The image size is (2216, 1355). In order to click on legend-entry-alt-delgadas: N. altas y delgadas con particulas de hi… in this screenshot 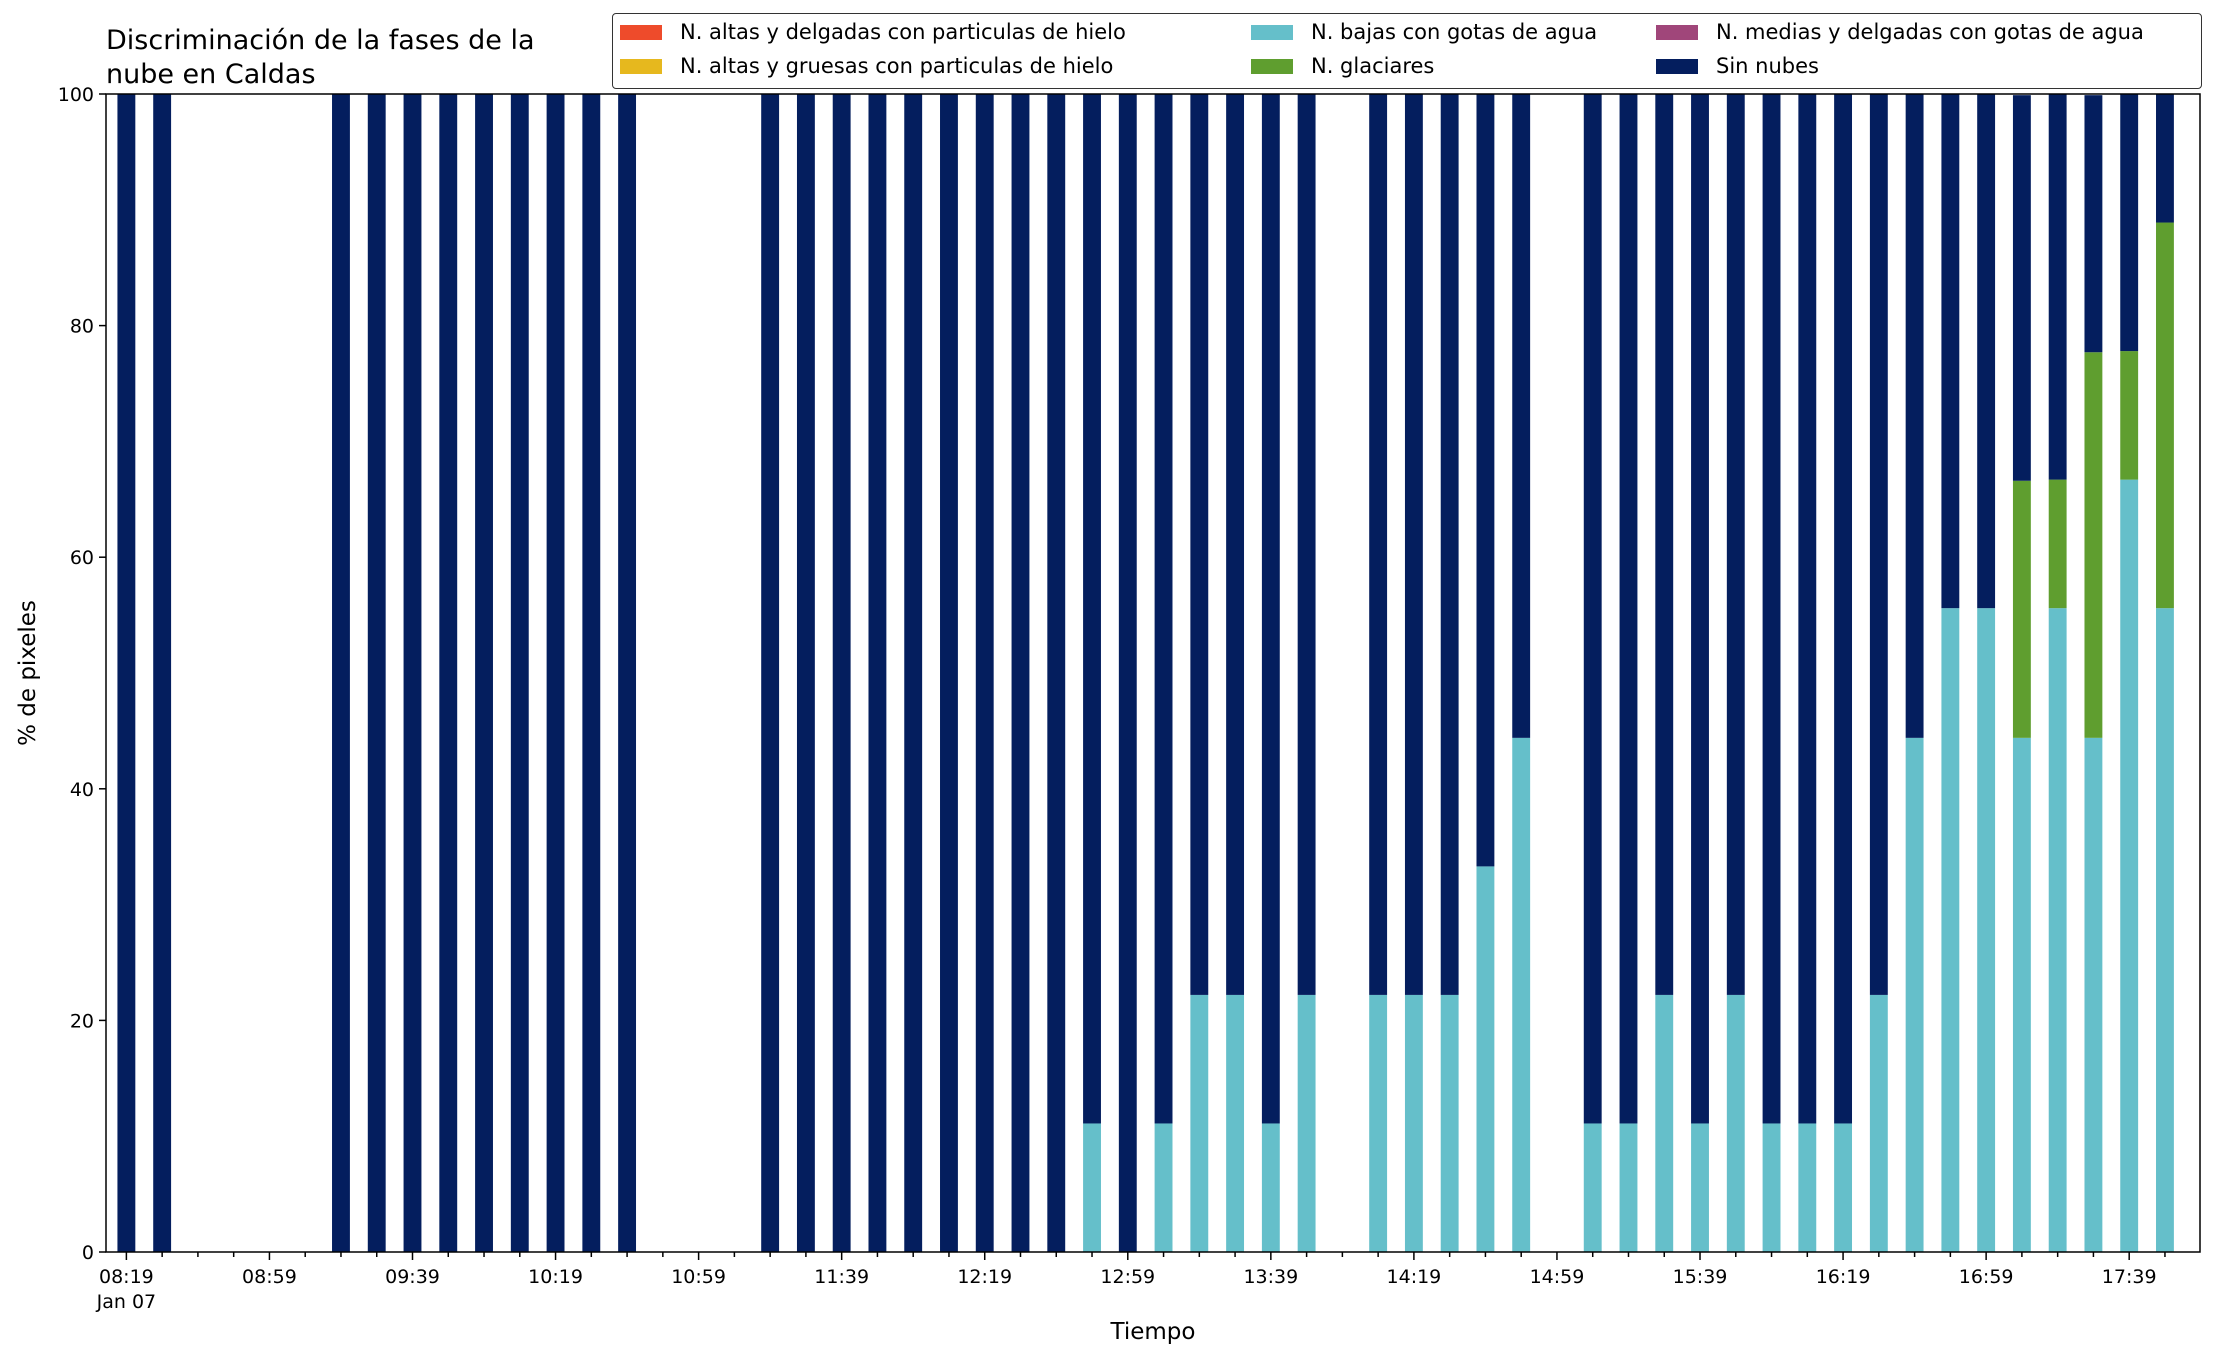, I will do `click(873, 32)`.